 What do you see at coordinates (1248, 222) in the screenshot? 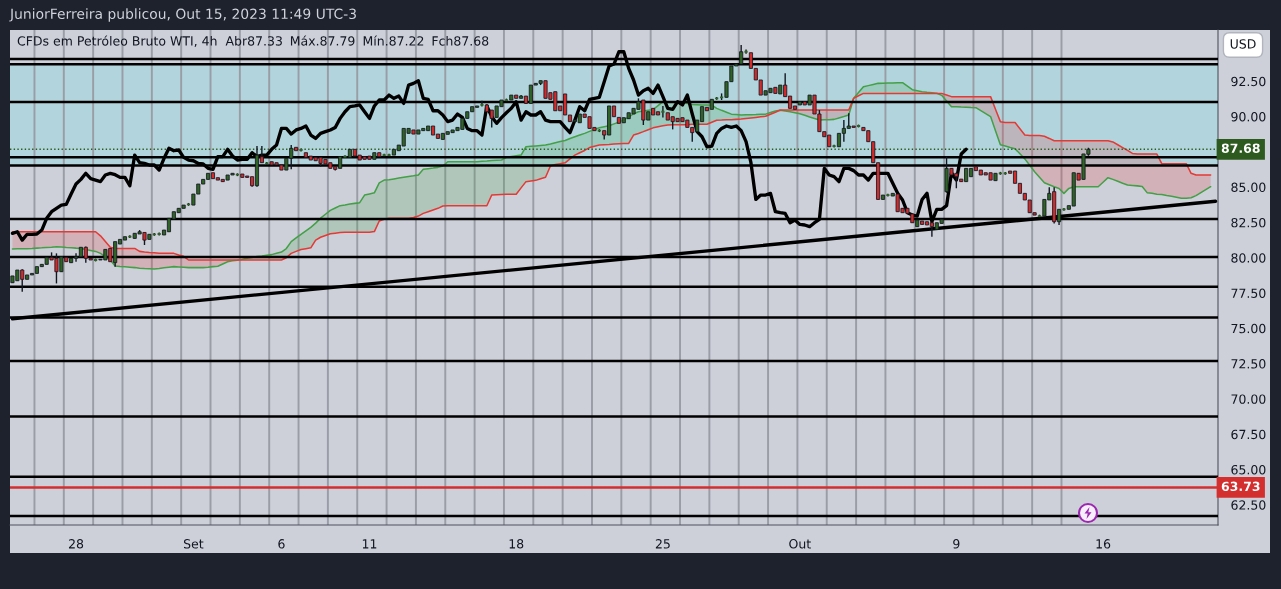
I see `y-tick-label: 82.50` at bounding box center [1248, 222].